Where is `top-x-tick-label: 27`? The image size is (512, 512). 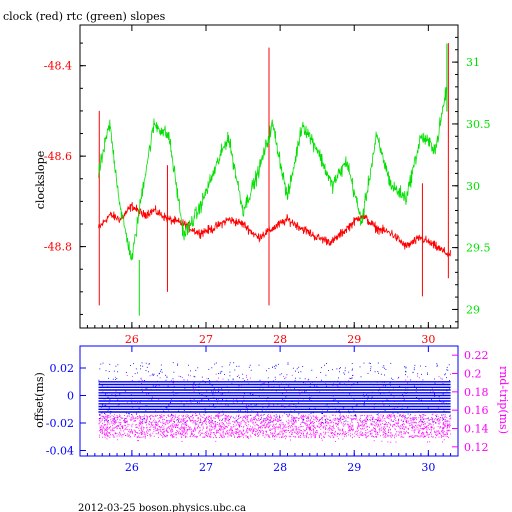
top-x-tick-label: 27 is located at coordinates (206, 339).